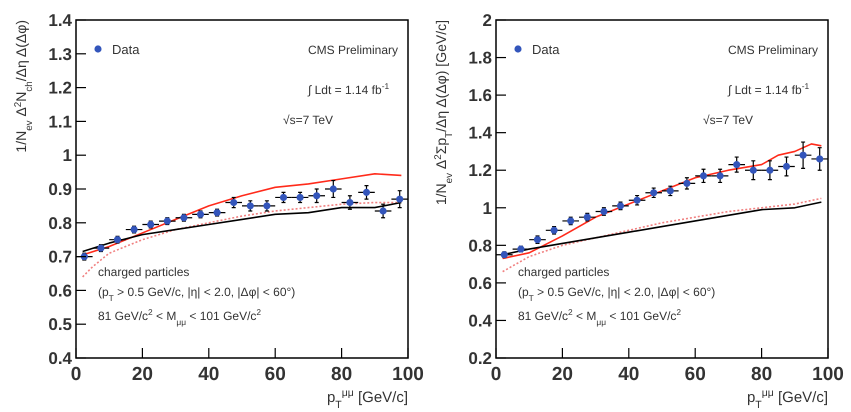 The height and width of the screenshot is (412, 851). I want to click on line-series, so click(662, 201).